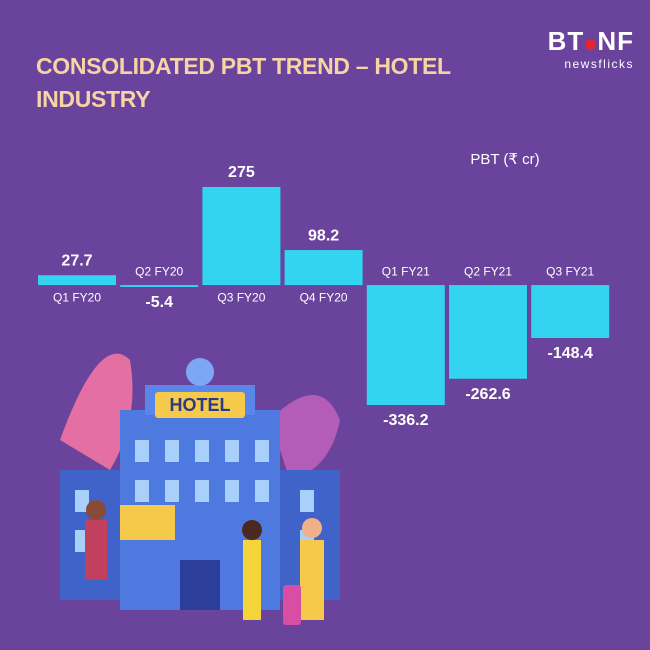  What do you see at coordinates (76, 260) in the screenshot?
I see `value-label: 27.7` at bounding box center [76, 260].